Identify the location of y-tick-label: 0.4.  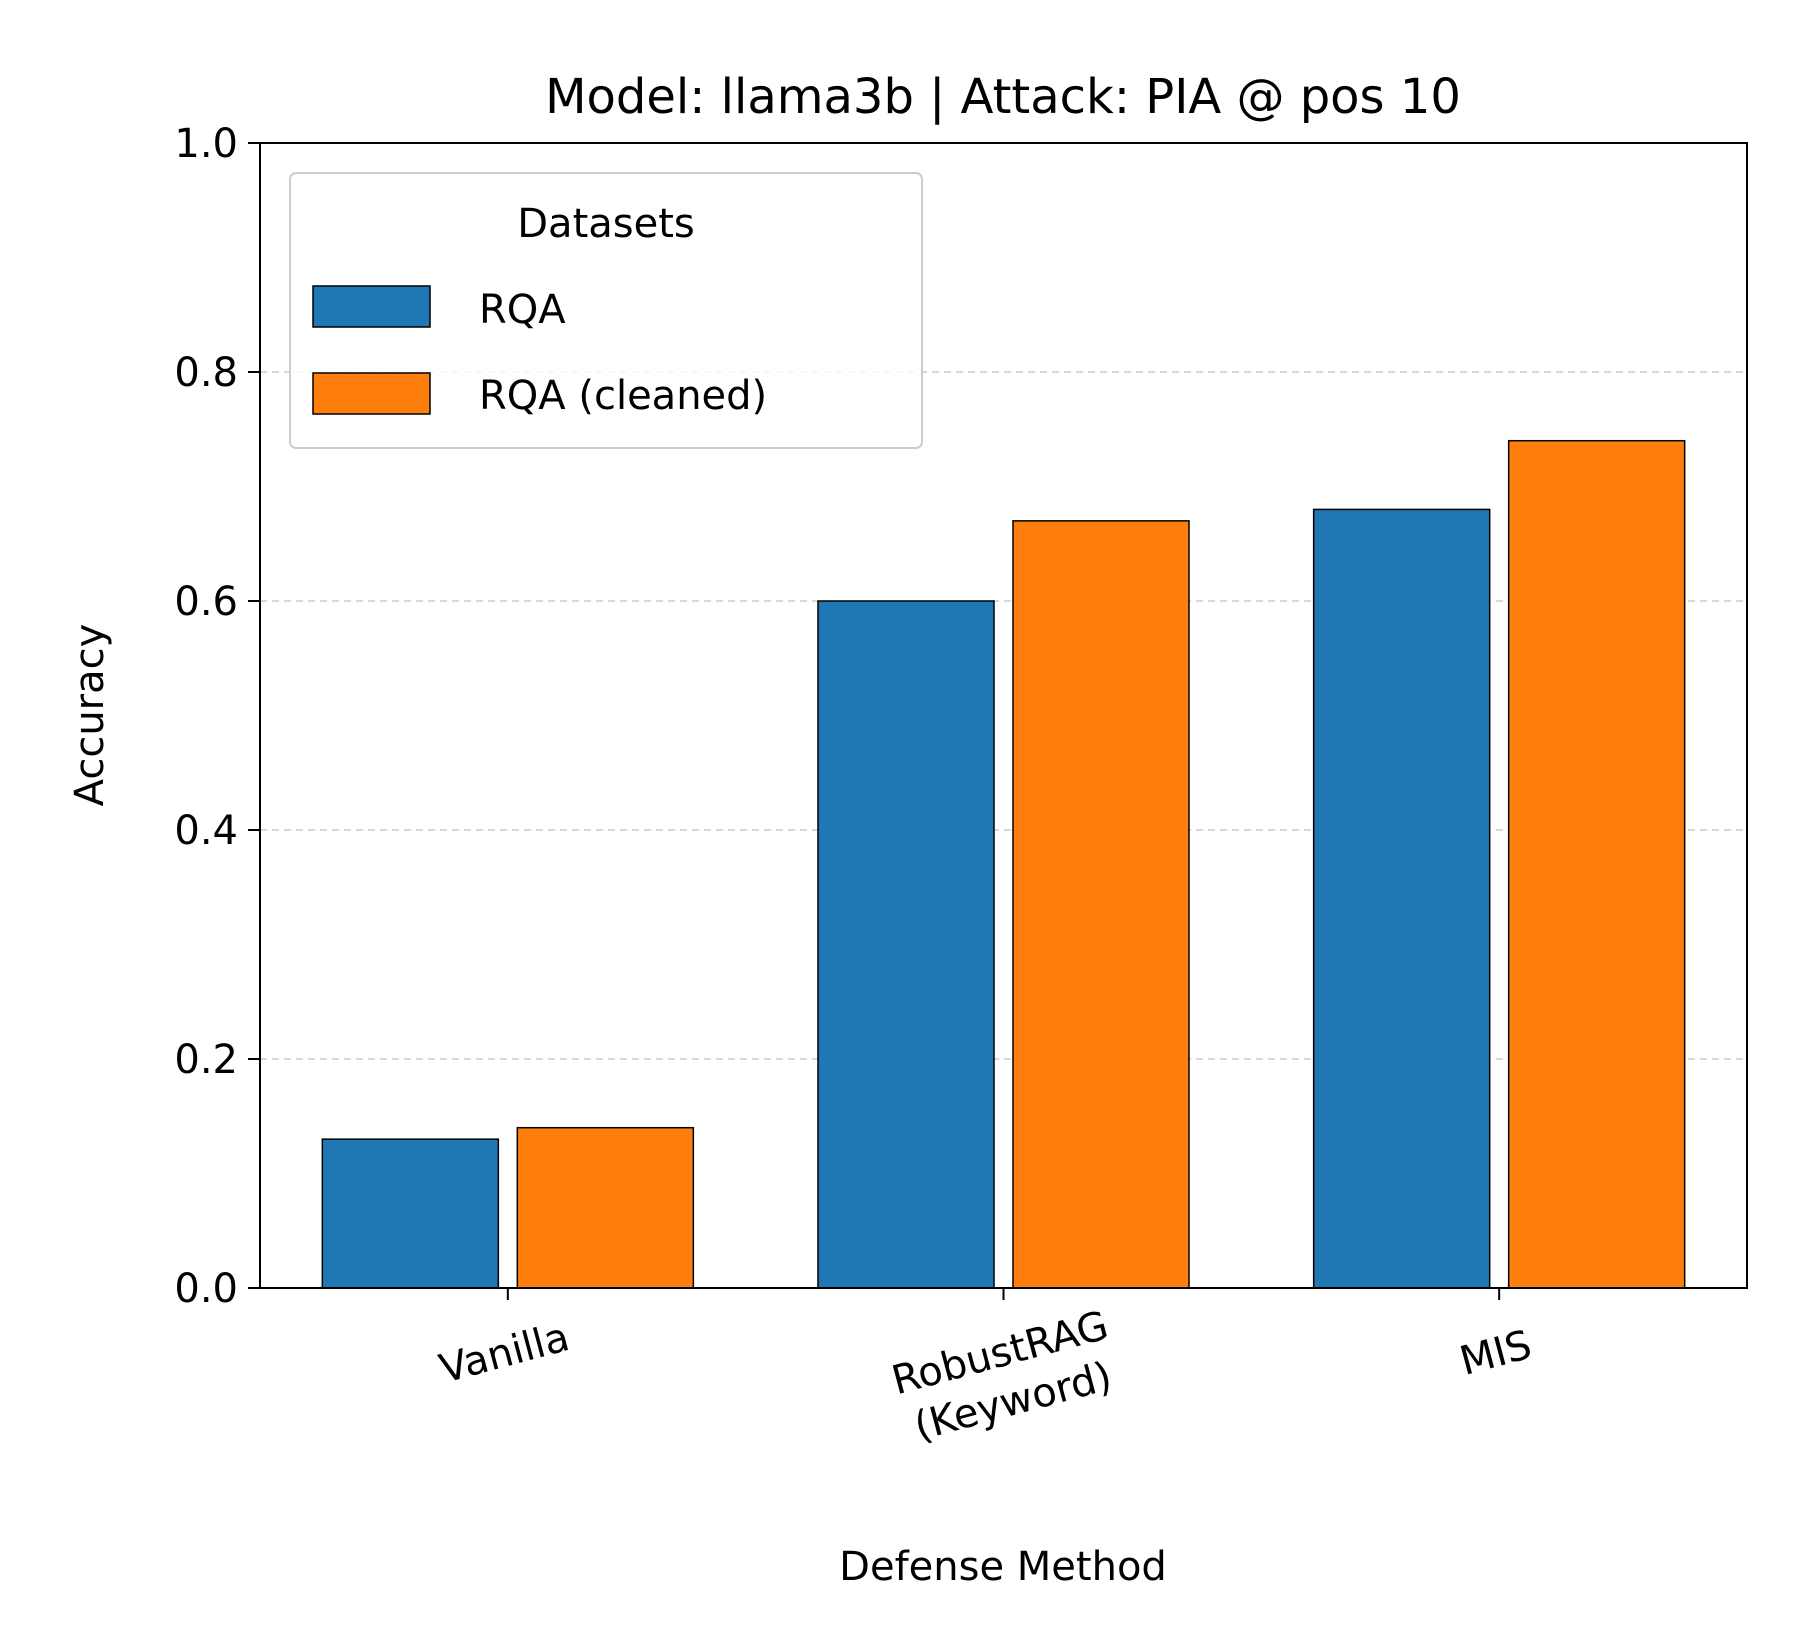
(206, 831).